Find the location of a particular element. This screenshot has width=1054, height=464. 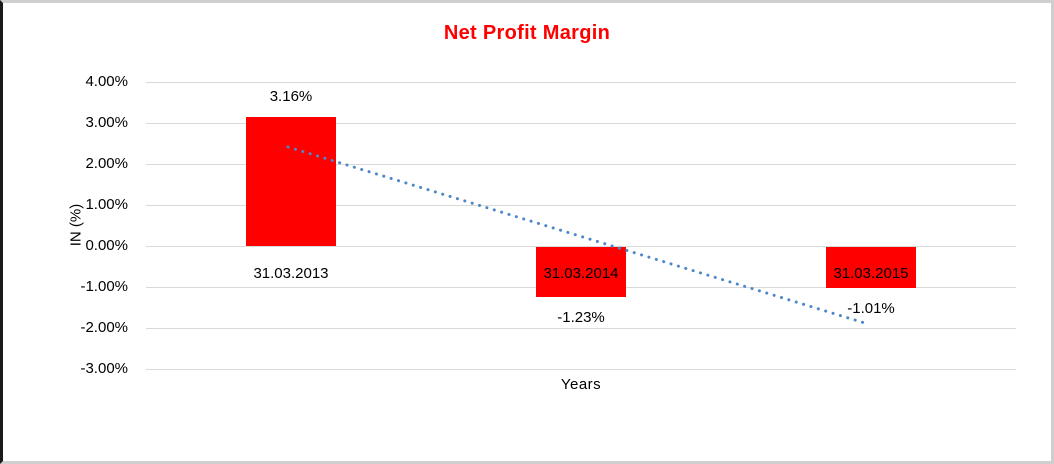

category-label-2015: 31.03.2015 is located at coordinates (871, 273).